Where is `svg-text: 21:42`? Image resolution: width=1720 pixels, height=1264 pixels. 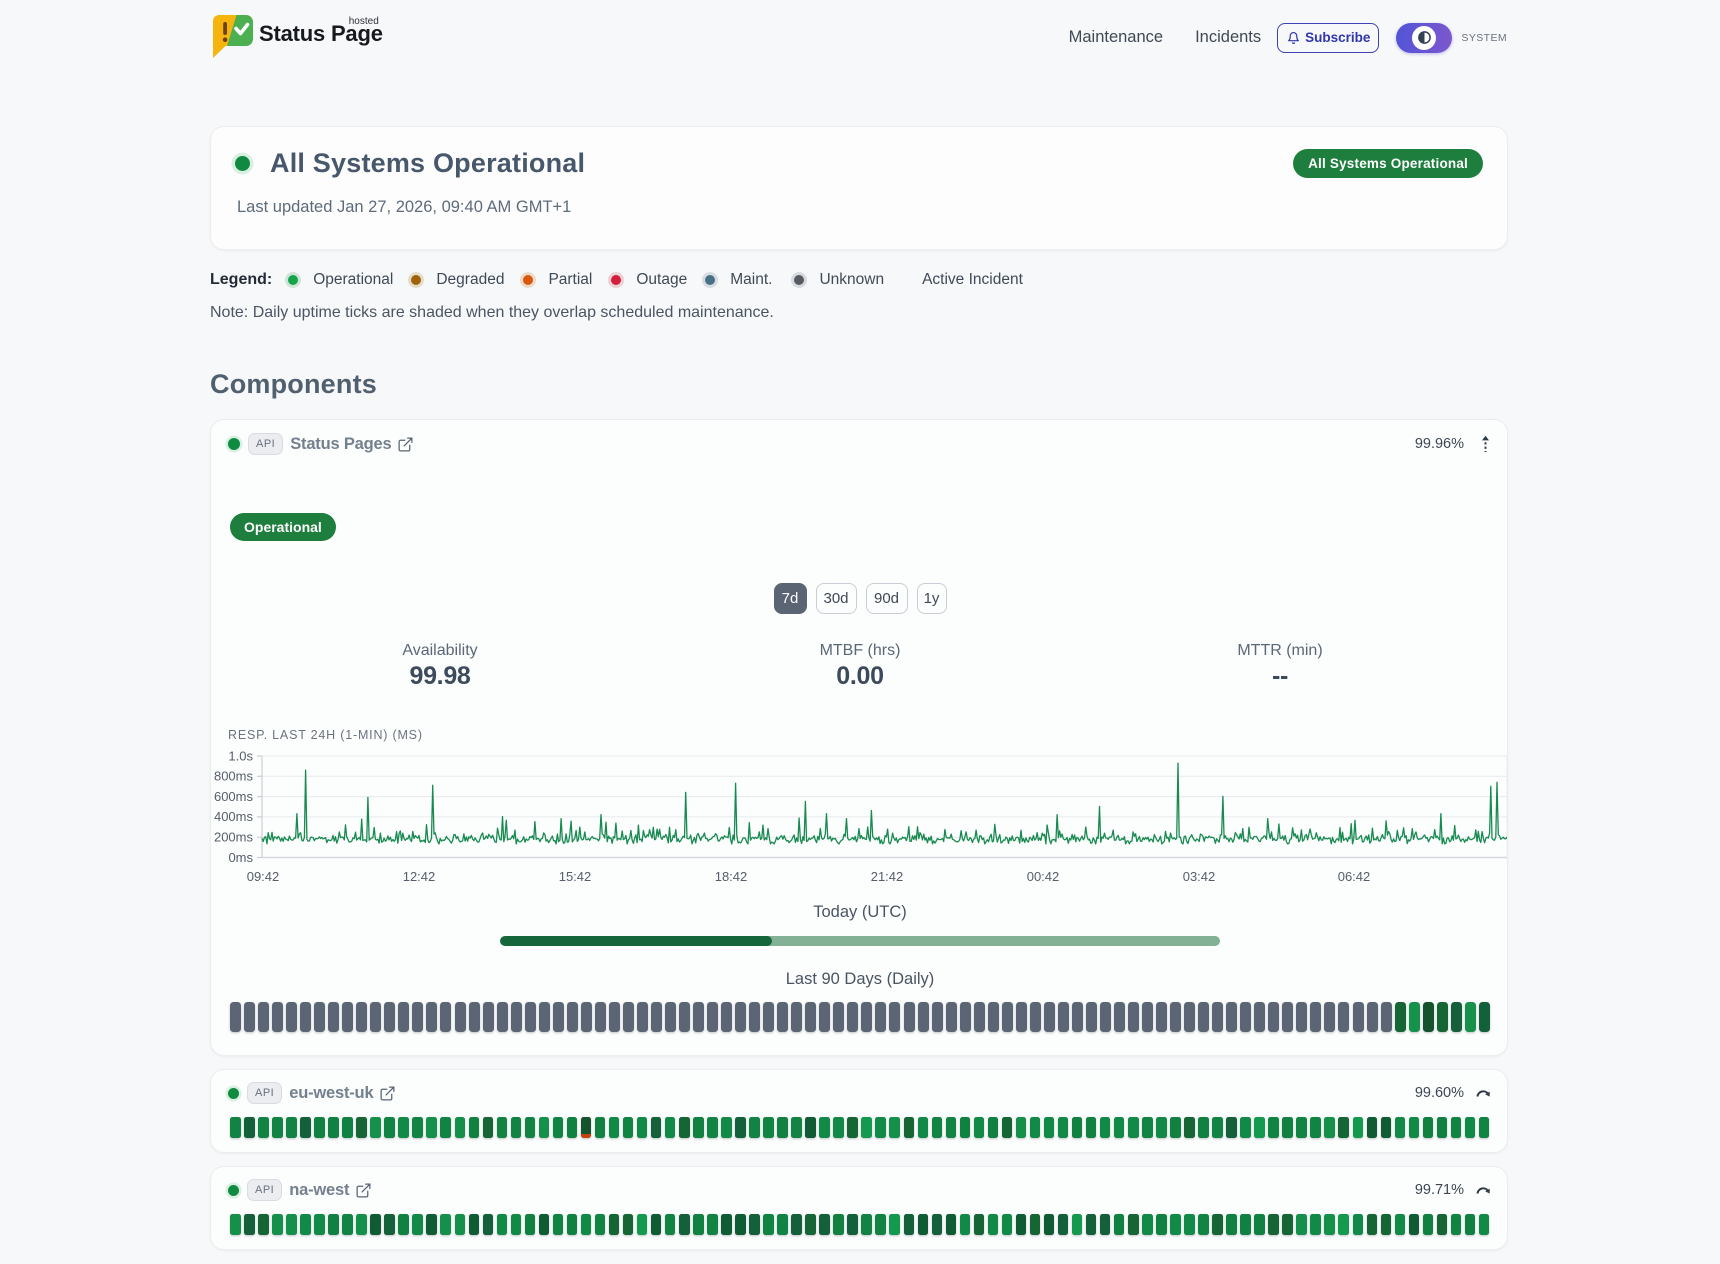 svg-text: 21:42 is located at coordinates (887, 876).